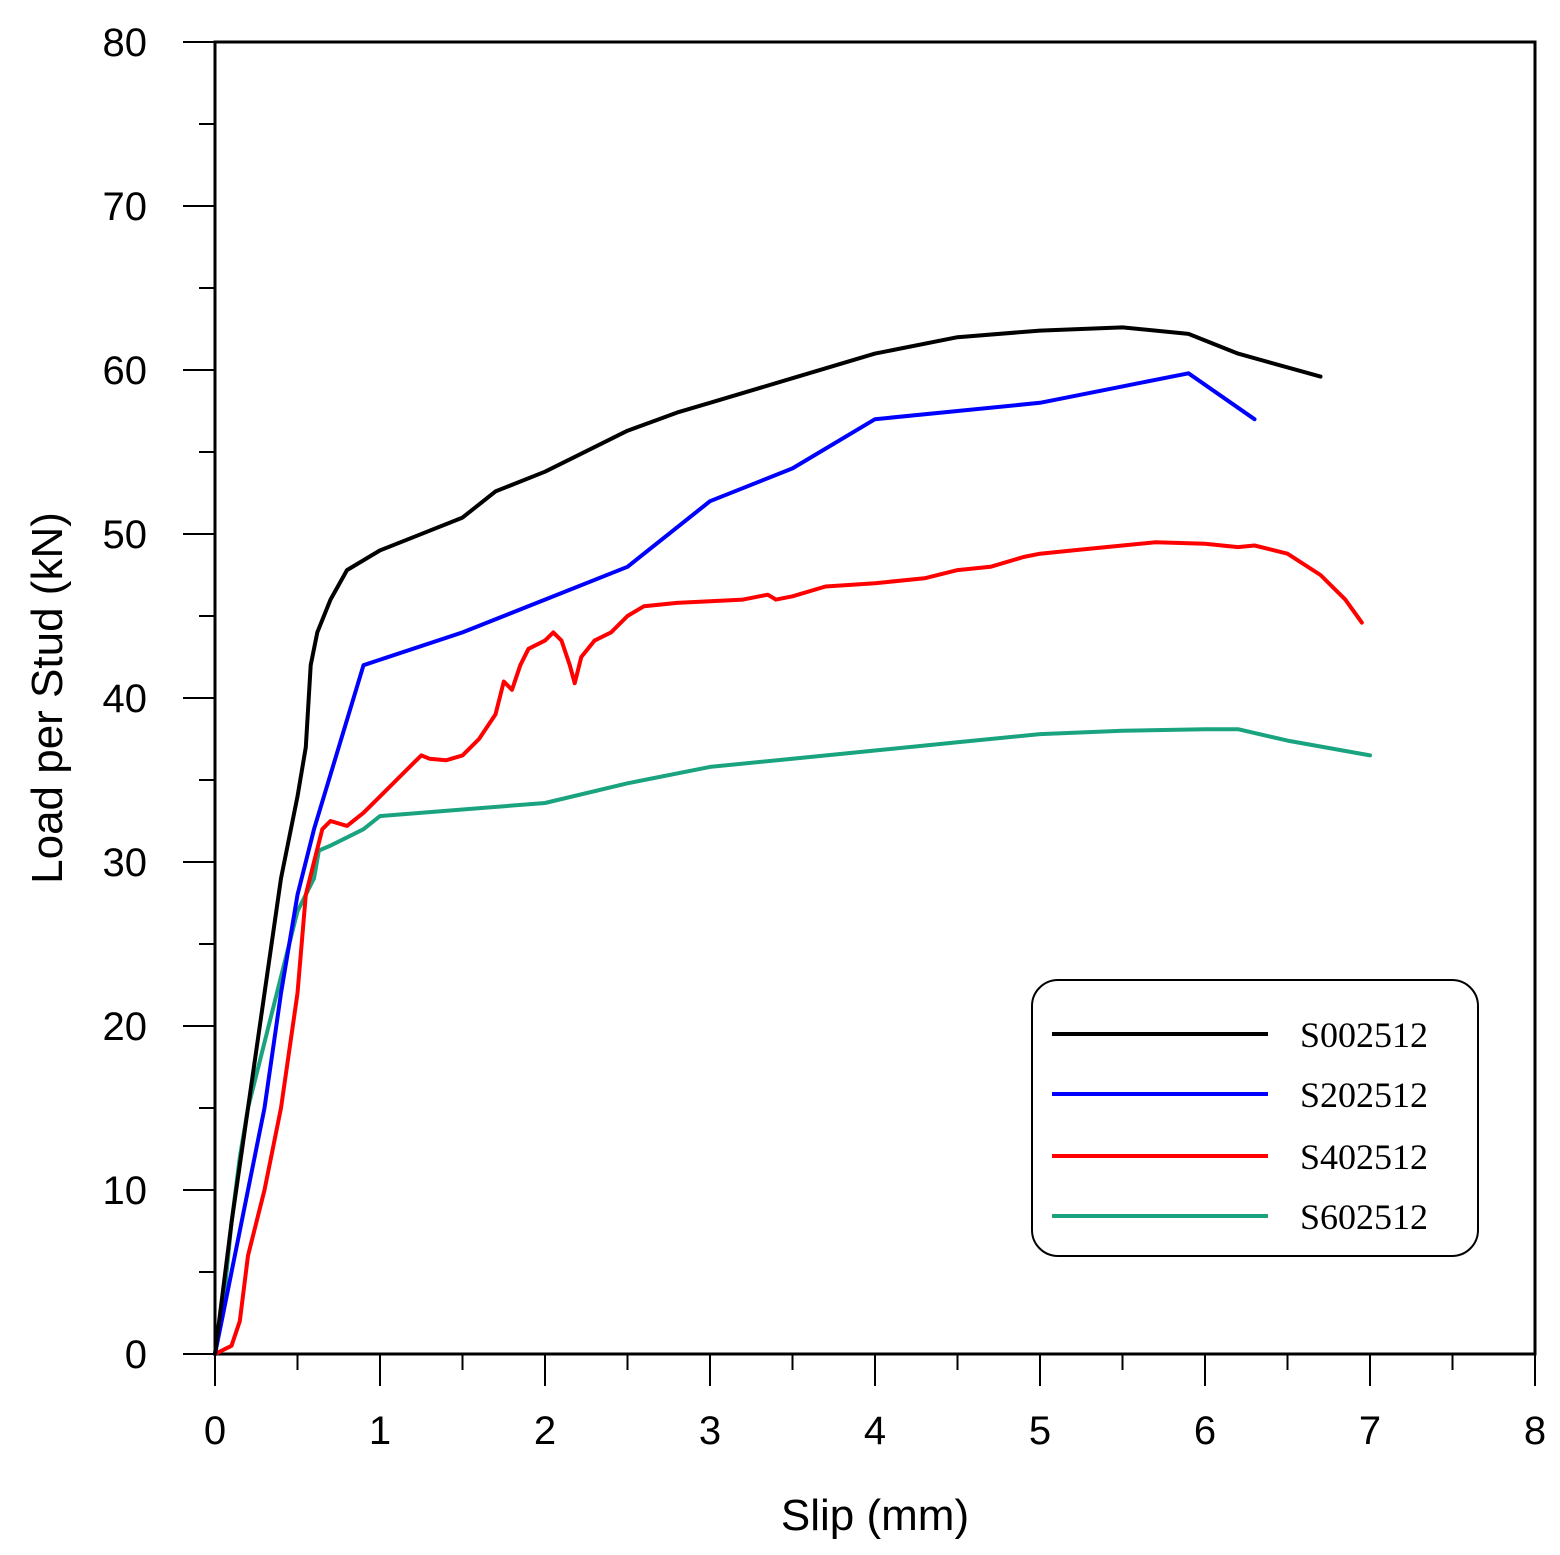 The height and width of the screenshot is (1555, 1560). I want to click on x-tick-label: 4, so click(875, 1431).